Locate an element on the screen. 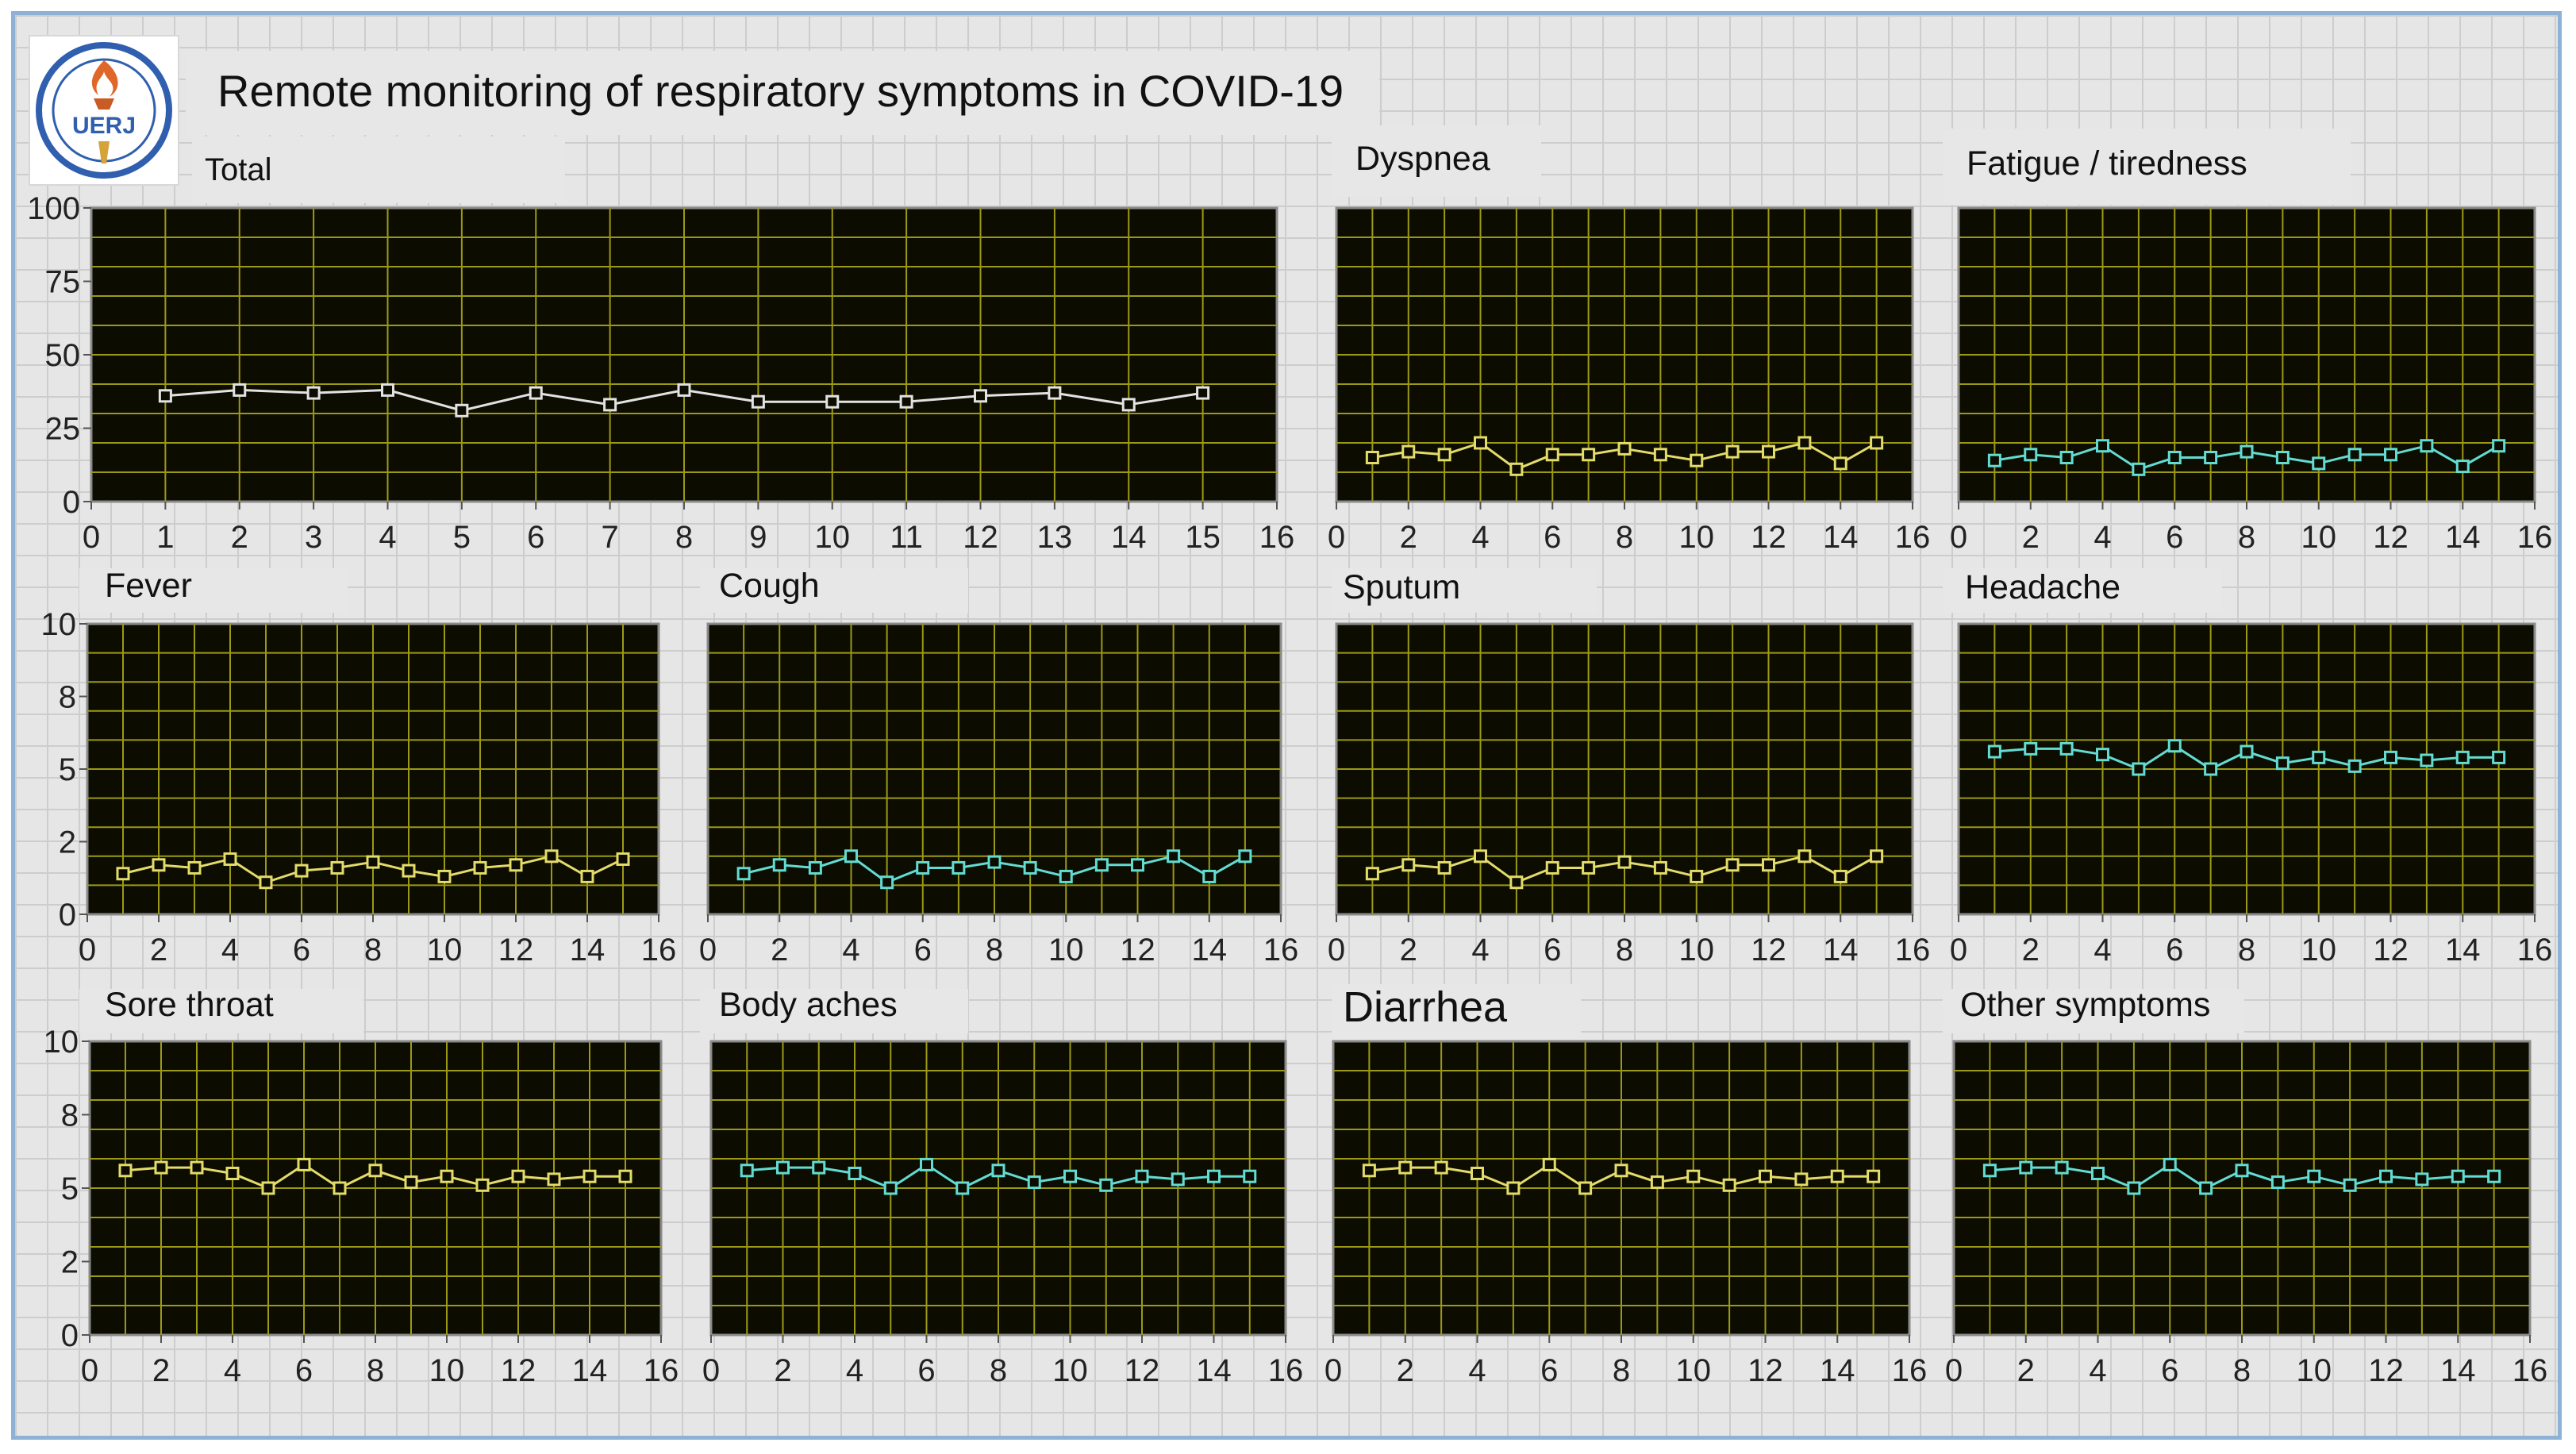 This screenshot has height=1454, width=2576. y-tick-label: 2 is located at coordinates (67, 842).